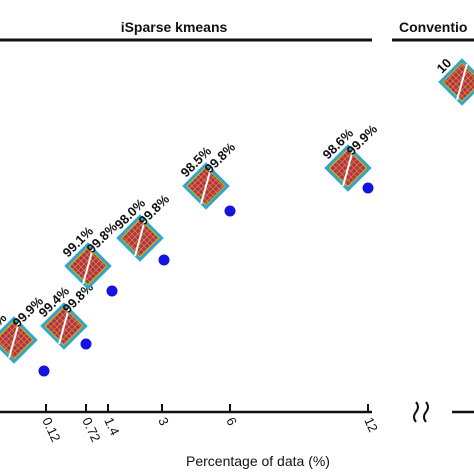  I want to click on x-axis-label: Percentage of data (%), so click(258, 461).